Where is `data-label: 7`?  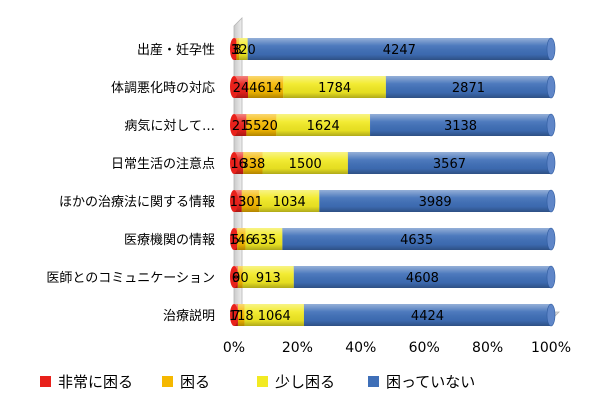 data-label: 7 is located at coordinates (236, 316).